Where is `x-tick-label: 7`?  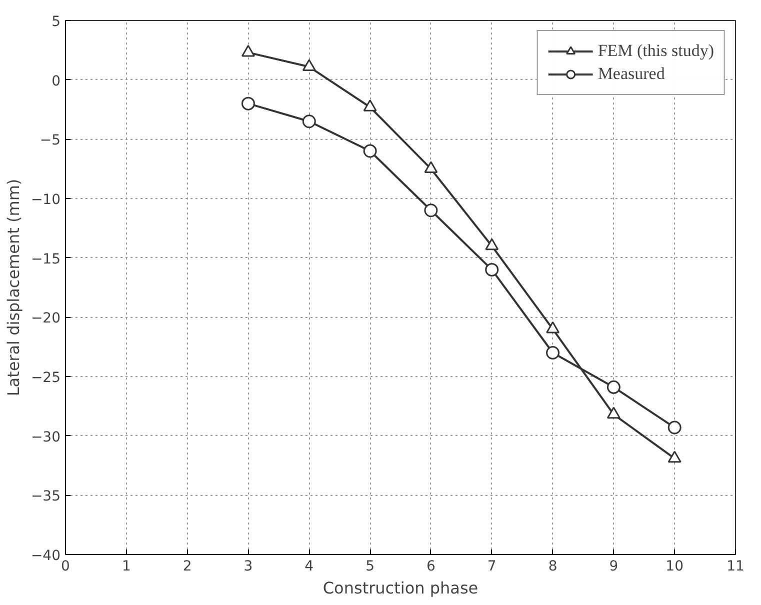
x-tick-label: 7 is located at coordinates (491, 566).